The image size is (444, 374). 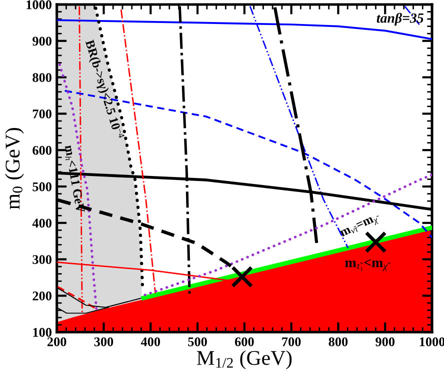 I want to click on y-tick-label: 600, so click(x=42, y=150).